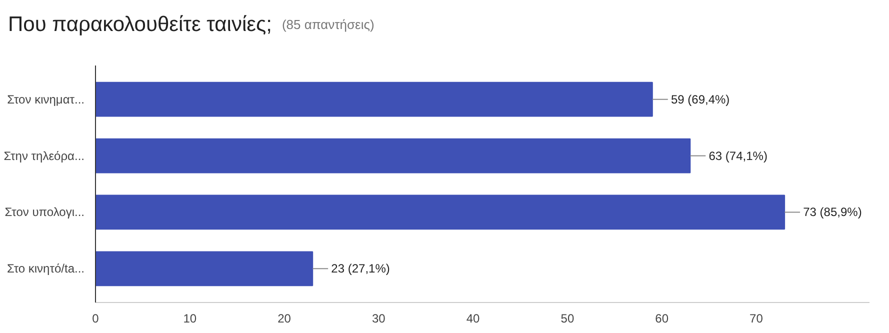 The image size is (889, 333). I want to click on x-tick-label: 0, so click(96, 319).